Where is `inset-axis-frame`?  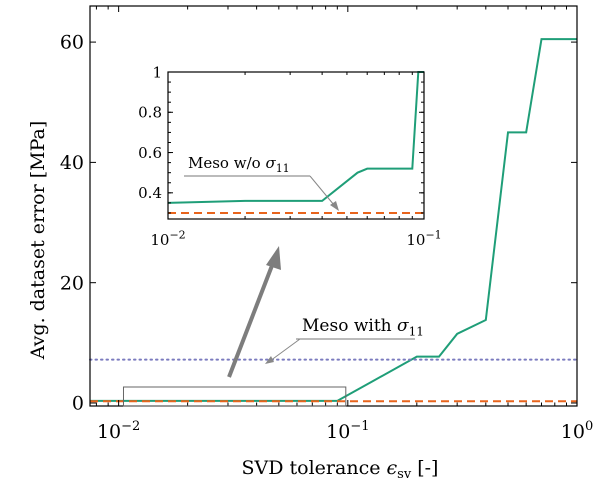
inset-axis-frame is located at coordinates (296, 145).